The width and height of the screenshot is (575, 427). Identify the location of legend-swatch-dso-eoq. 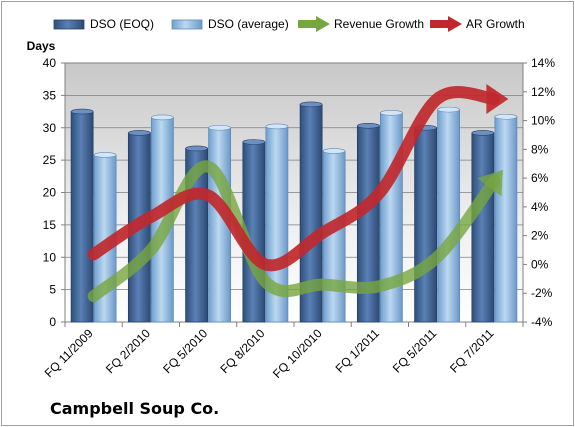
(69, 24).